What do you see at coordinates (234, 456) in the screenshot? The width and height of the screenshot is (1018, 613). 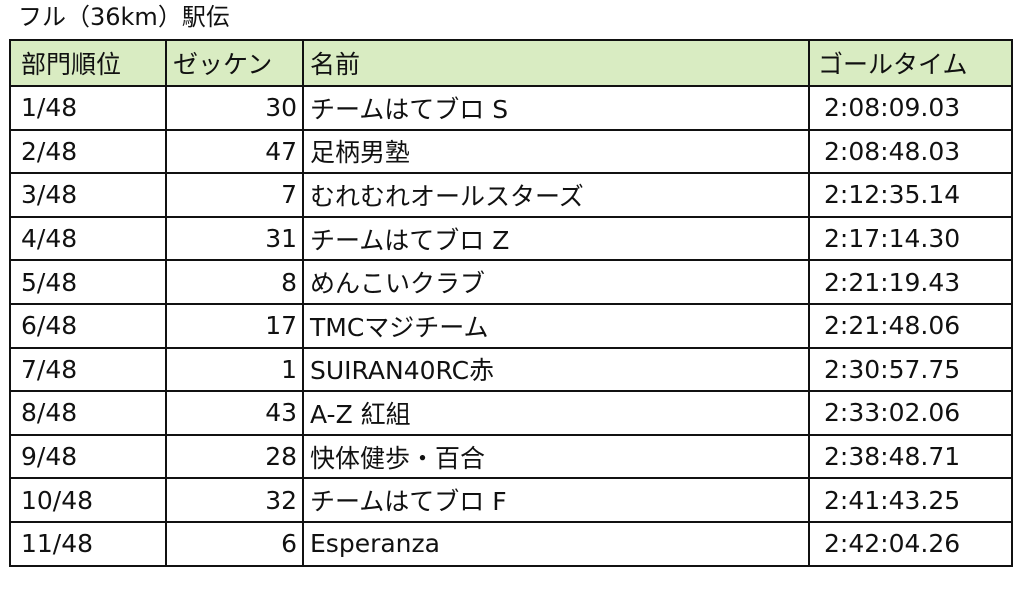 I see `bib-cell: 28` at bounding box center [234, 456].